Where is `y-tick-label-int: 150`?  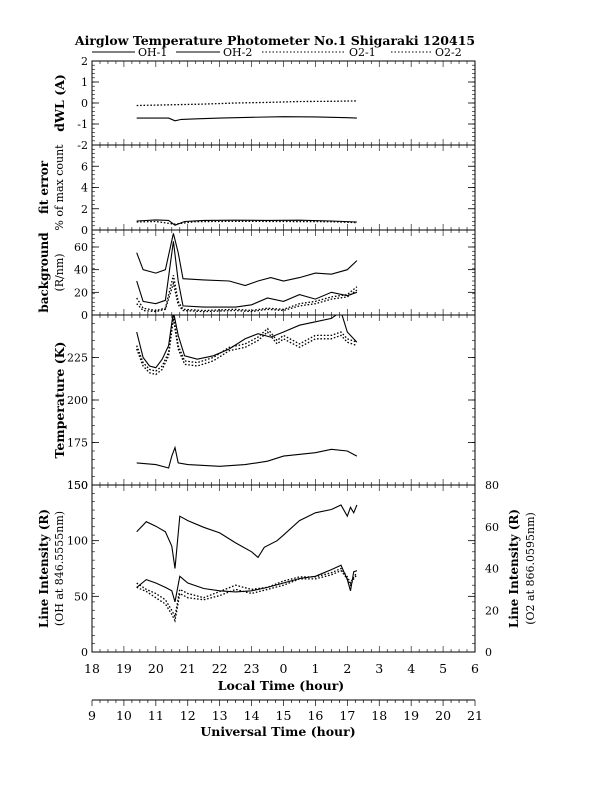 y-tick-label-int: 150 is located at coordinates (77, 485).